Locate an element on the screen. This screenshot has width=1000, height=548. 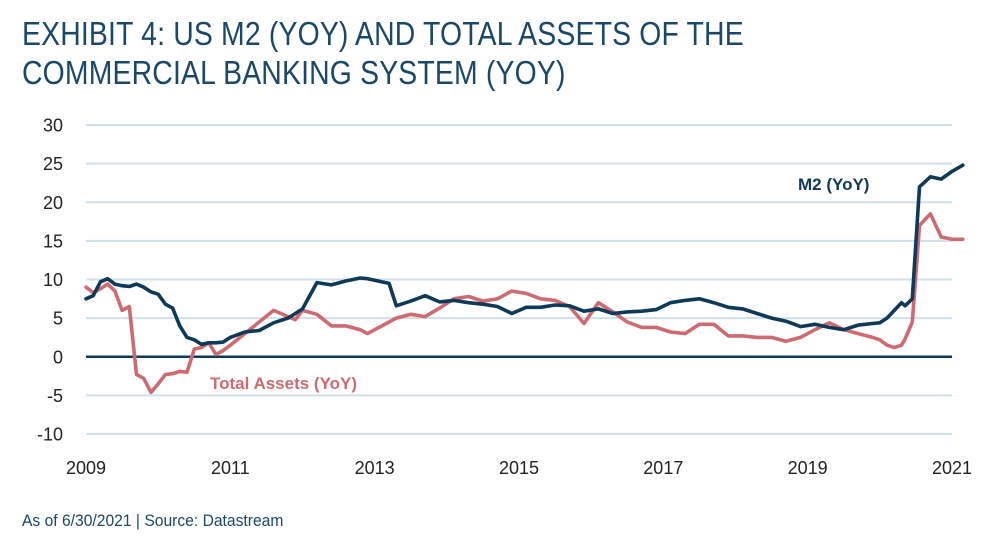
y-tick-label: -10 is located at coordinates (50, 435).